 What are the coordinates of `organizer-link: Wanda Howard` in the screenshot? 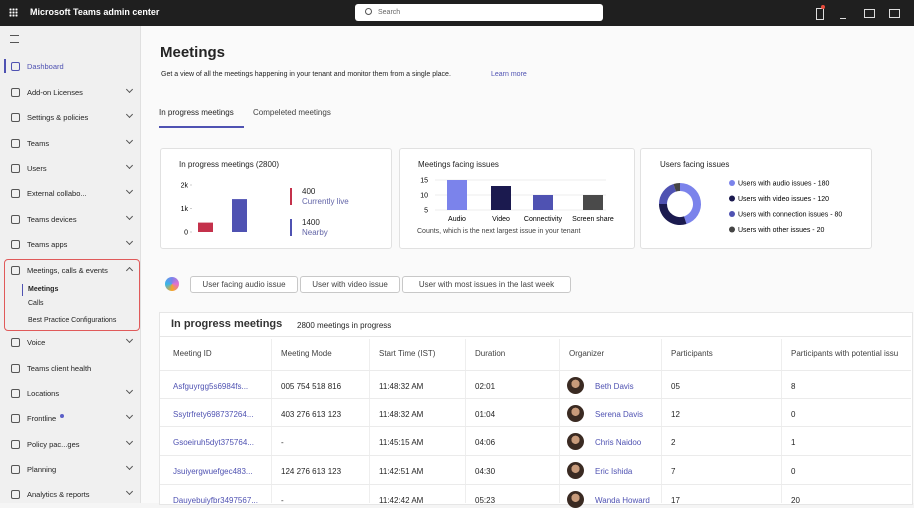 It's located at (622, 500).